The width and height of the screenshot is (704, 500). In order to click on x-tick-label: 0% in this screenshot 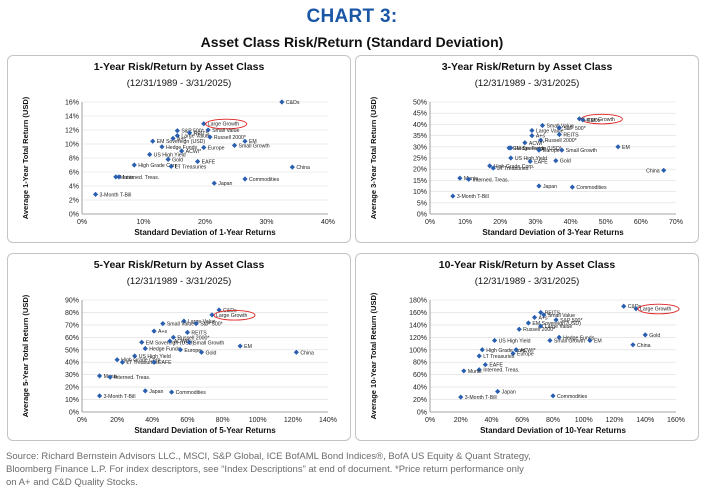, I will do `click(430, 222)`.